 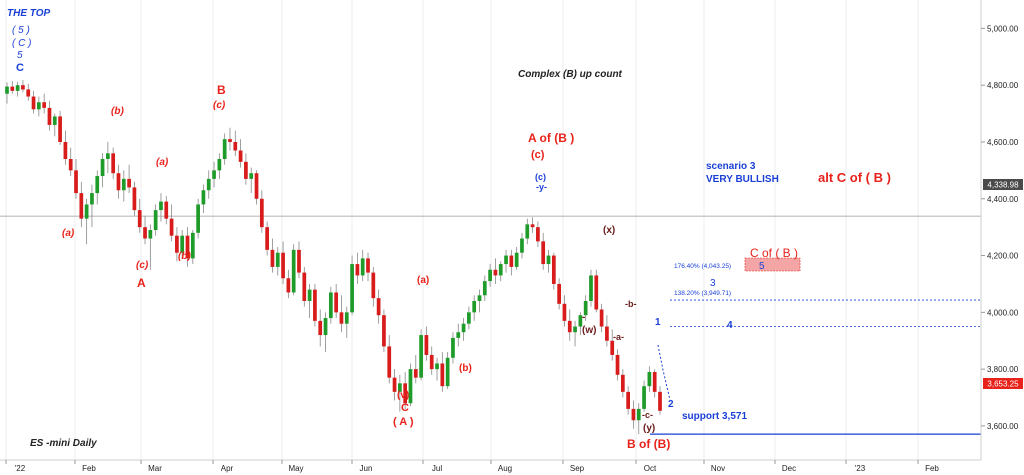 I want to click on price-tag-last-label: 3,653.25, so click(x=1003, y=384).